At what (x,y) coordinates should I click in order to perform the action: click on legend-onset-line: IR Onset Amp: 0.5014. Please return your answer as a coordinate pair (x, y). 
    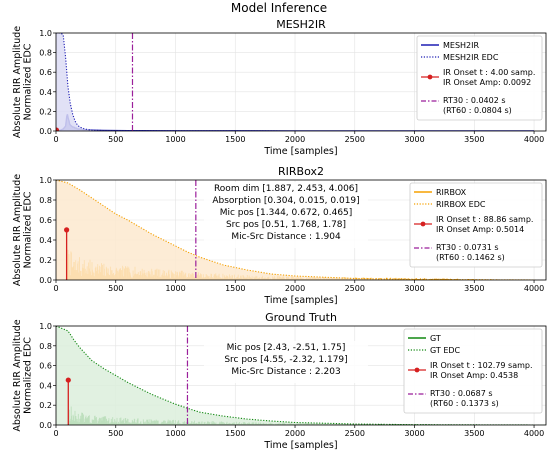
    Looking at the image, I should click on (480, 229).